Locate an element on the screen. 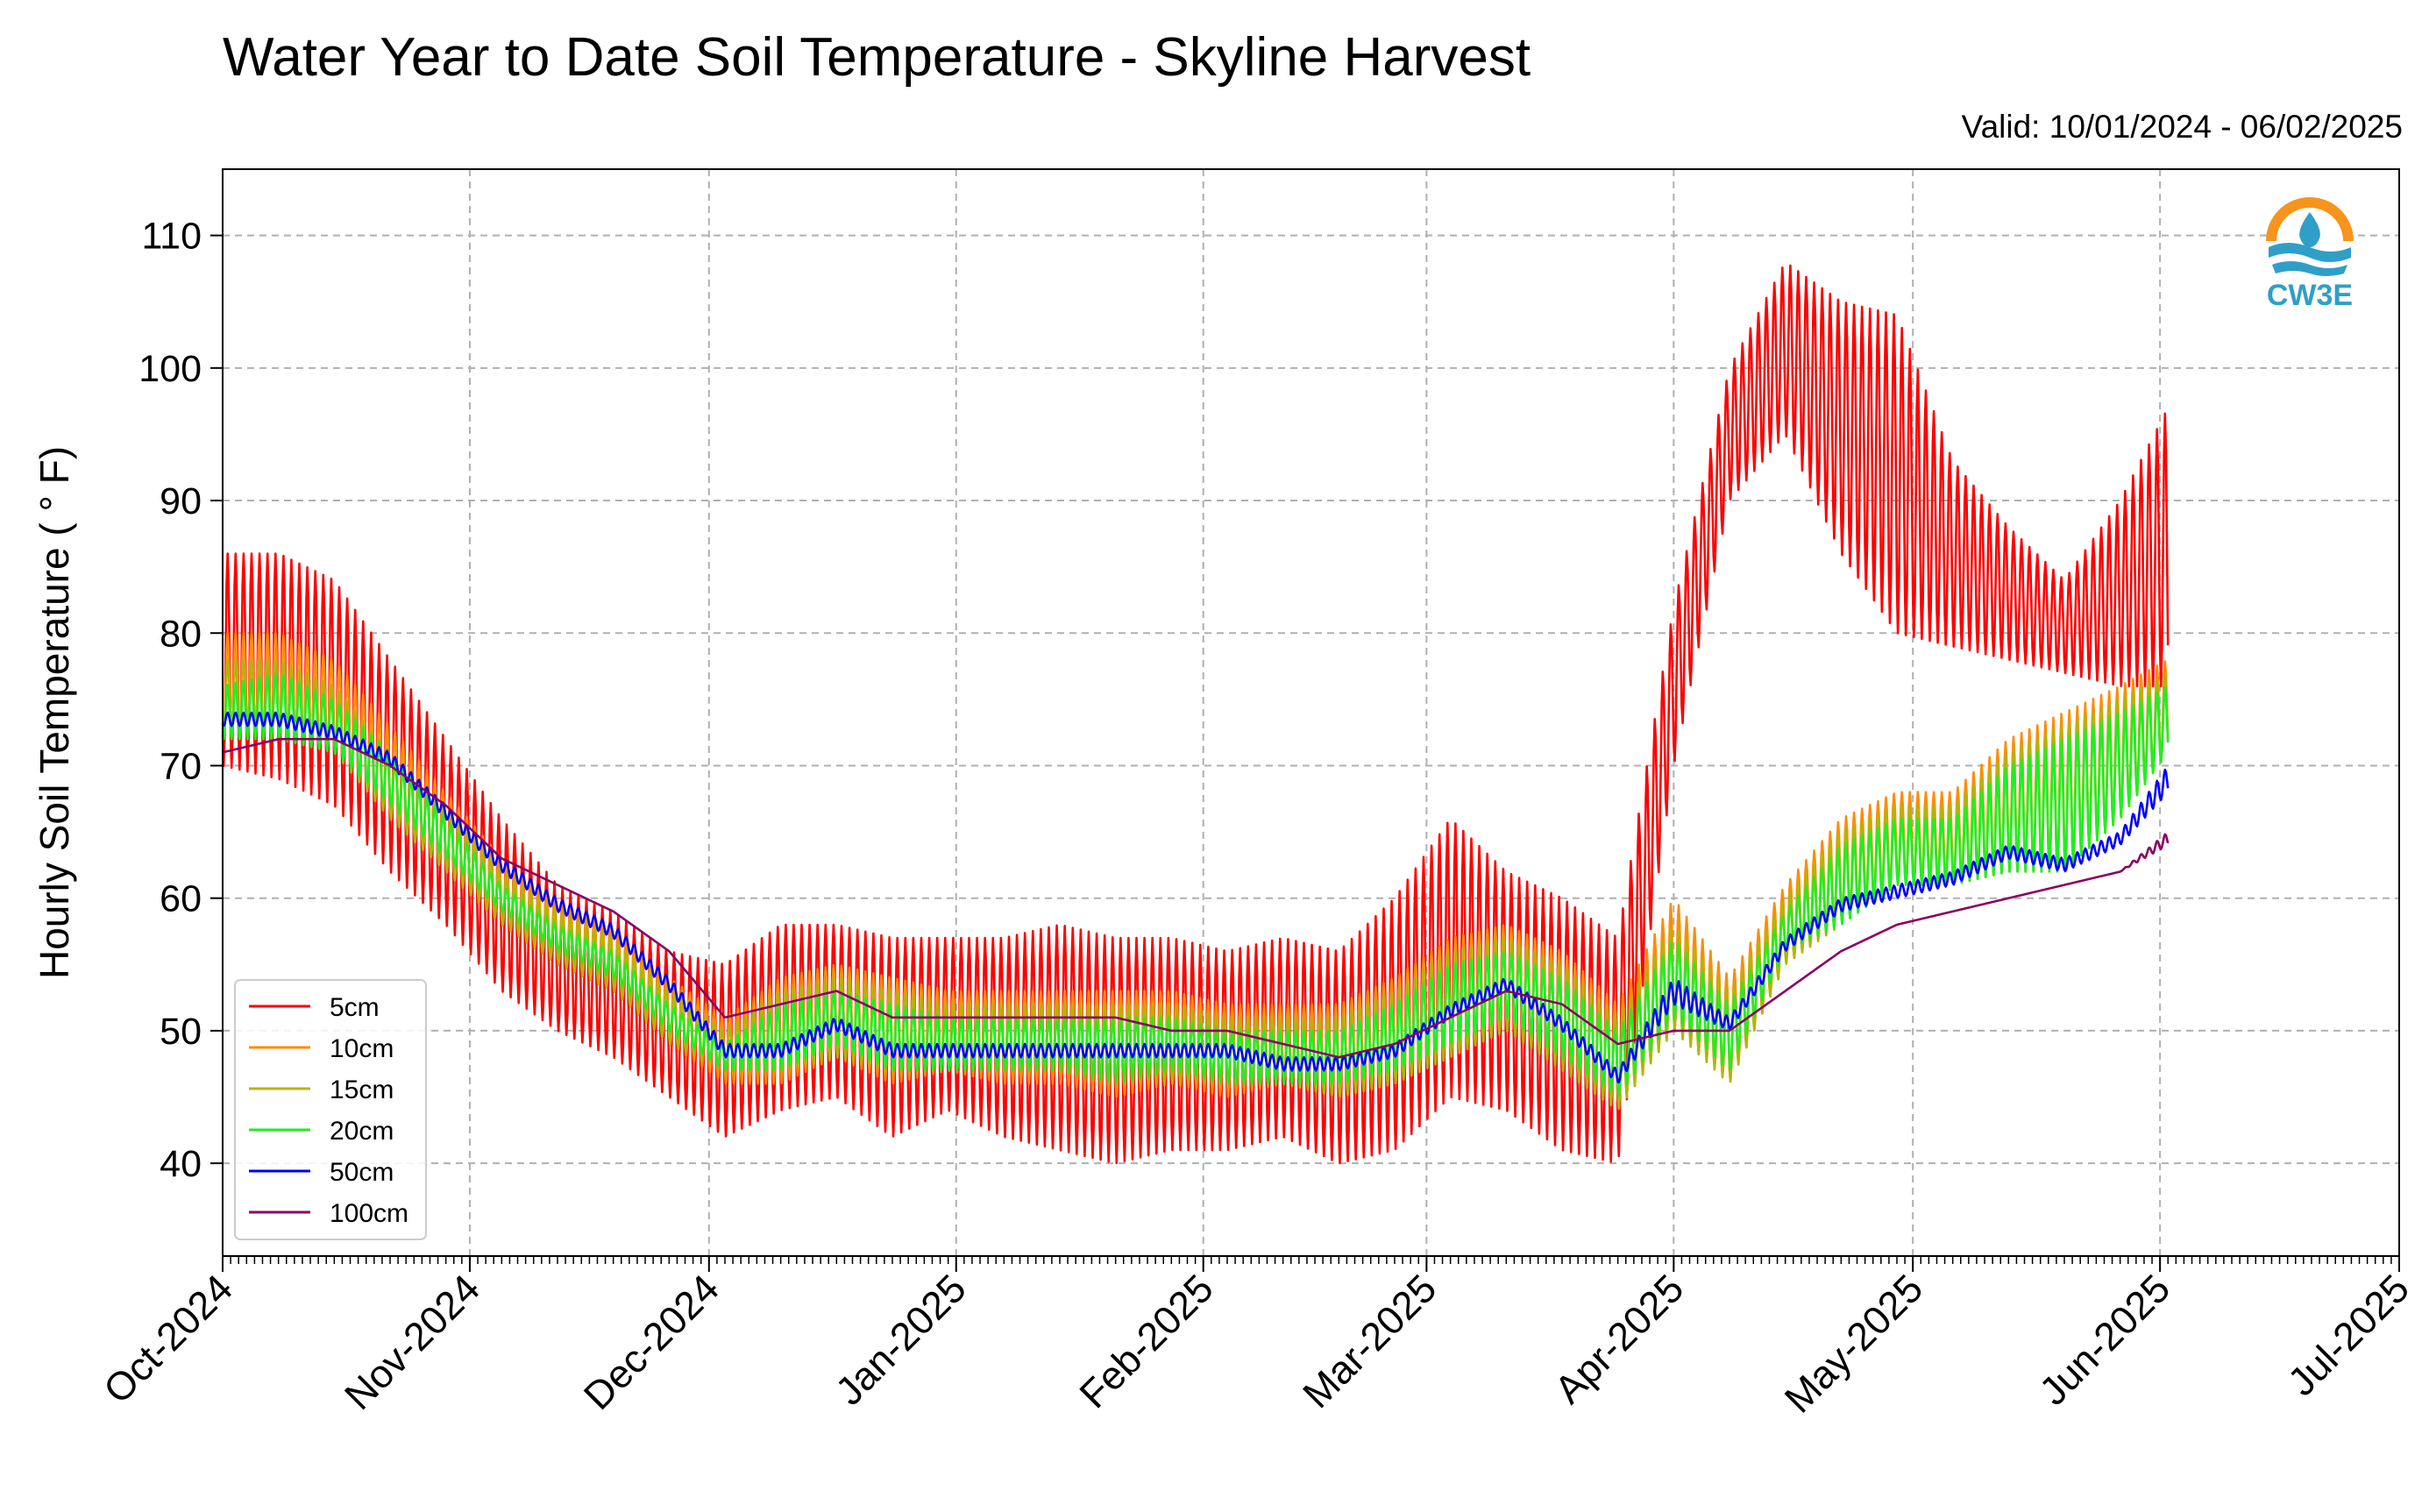 The height and width of the screenshot is (1512, 2429). legend: 5cm 10cm 15cm 20cm 50cm 100cm is located at coordinates (330, 1109).